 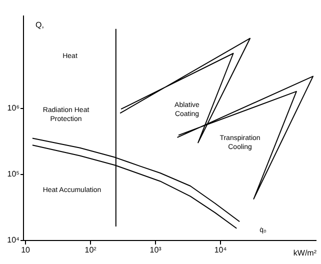 What do you see at coordinates (221, 250) in the screenshot?
I see `x-tick-label: 10⁴` at bounding box center [221, 250].